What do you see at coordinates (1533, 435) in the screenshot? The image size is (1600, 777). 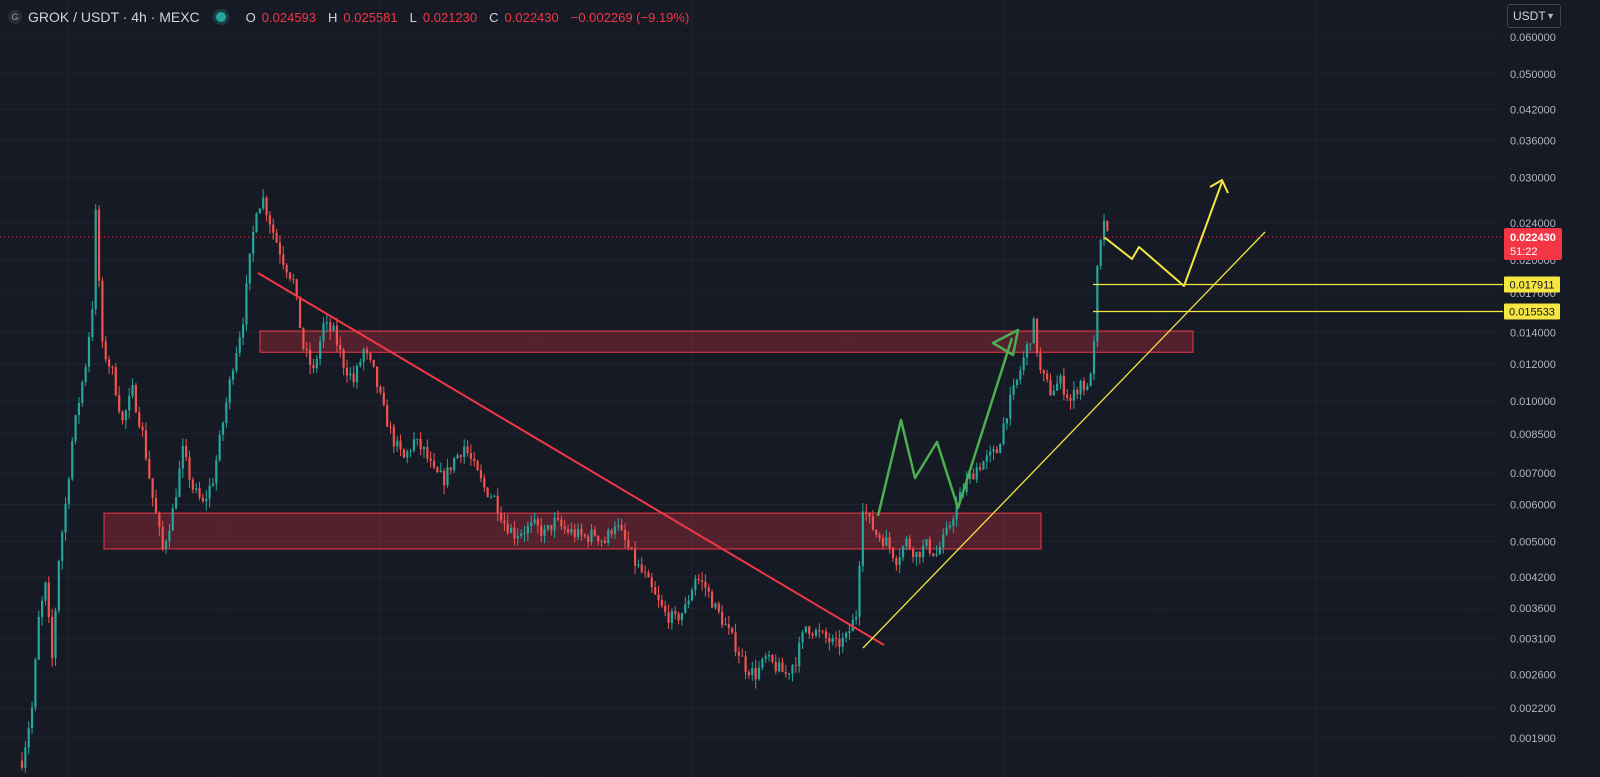 I see `price-tick-label: 0.008500` at bounding box center [1533, 435].